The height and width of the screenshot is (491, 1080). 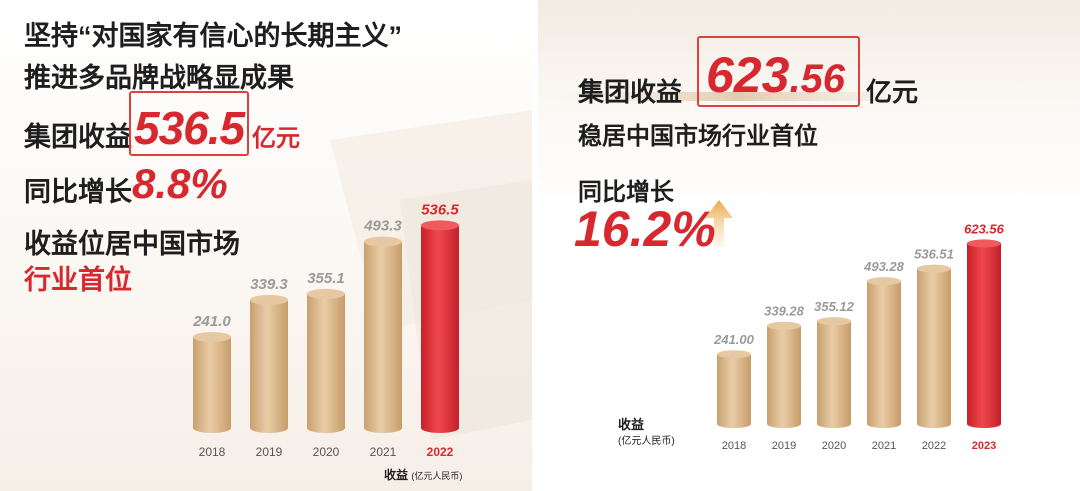 I want to click on growth-label: 同比增长, so click(x=78, y=192).